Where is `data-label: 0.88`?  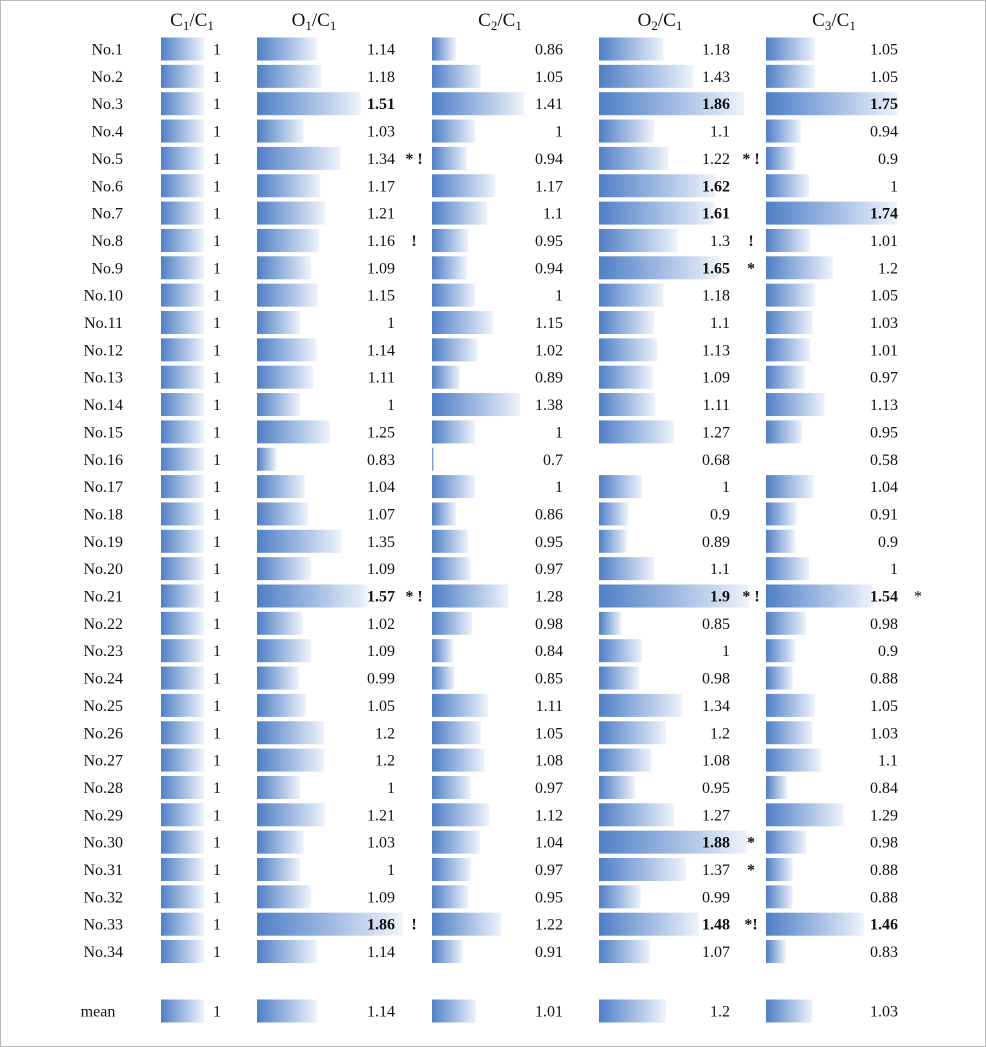
data-label: 0.88 is located at coordinates (884, 870).